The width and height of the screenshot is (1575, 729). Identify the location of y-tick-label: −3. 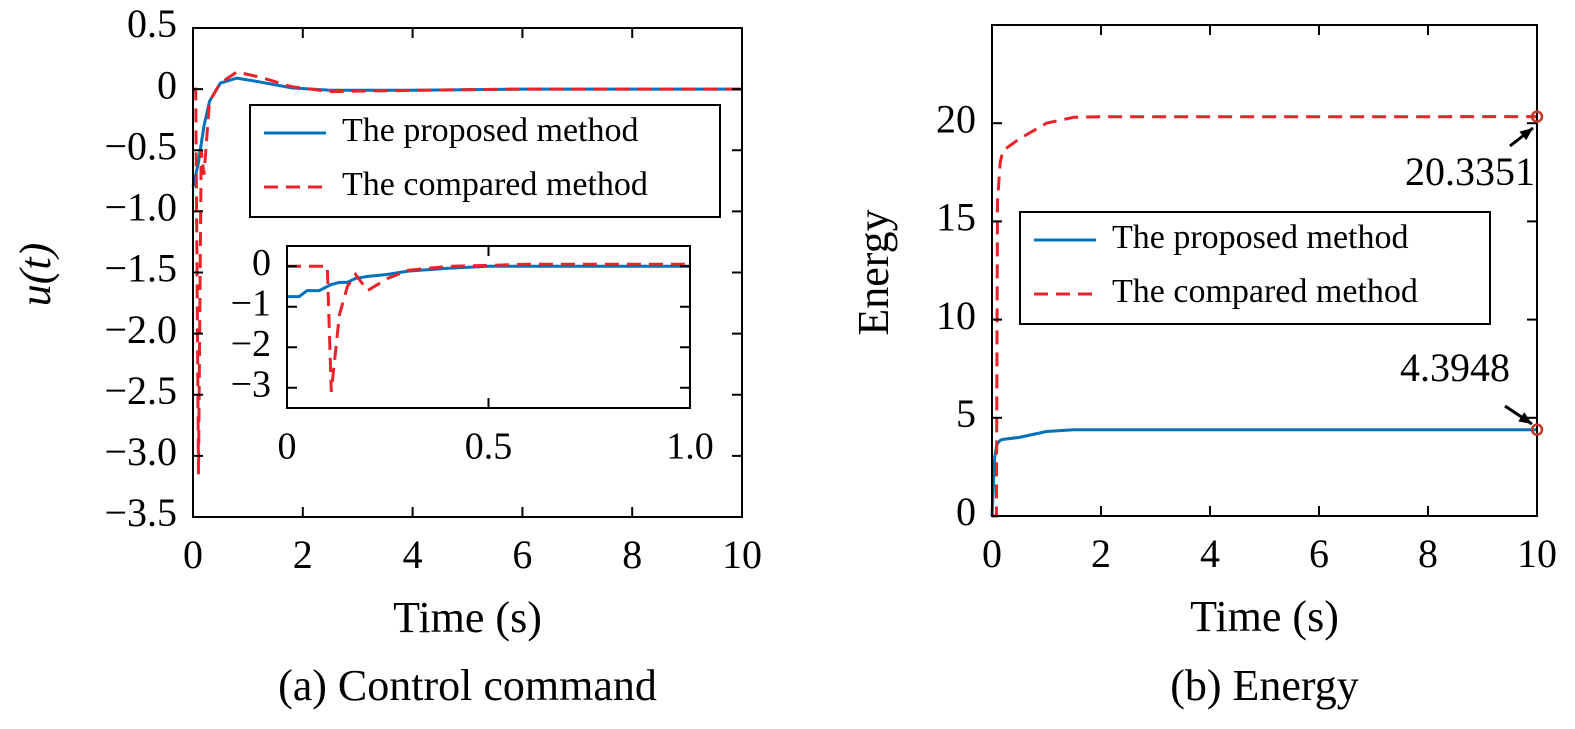
(251, 384).